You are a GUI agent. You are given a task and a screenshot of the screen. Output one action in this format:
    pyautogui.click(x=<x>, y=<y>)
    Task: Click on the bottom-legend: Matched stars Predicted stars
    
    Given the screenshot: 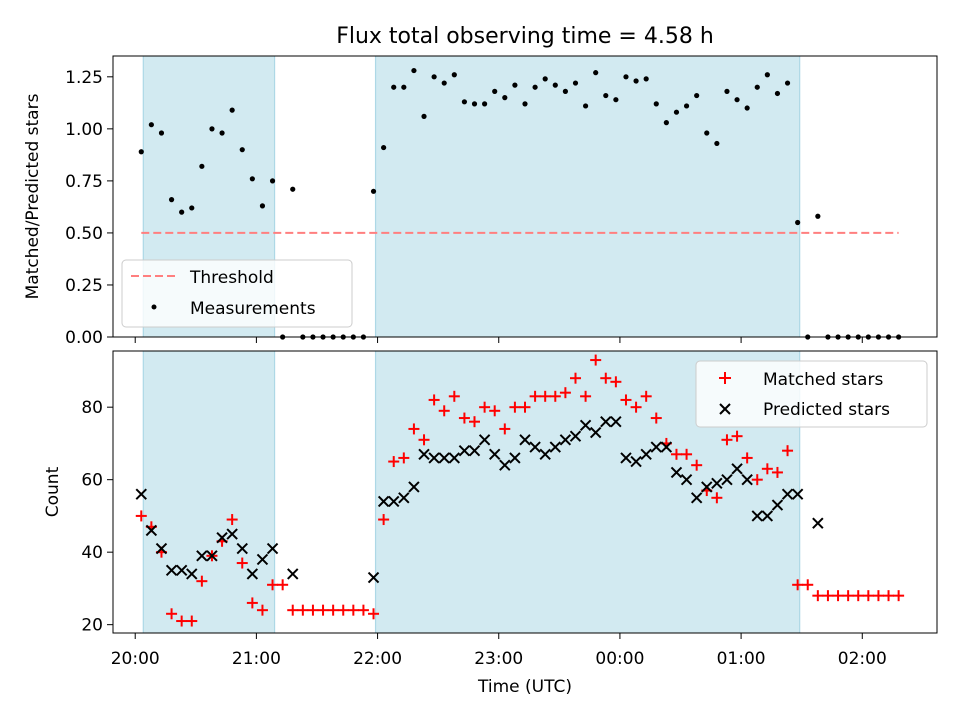 What is the action you would take?
    pyautogui.click(x=811, y=394)
    